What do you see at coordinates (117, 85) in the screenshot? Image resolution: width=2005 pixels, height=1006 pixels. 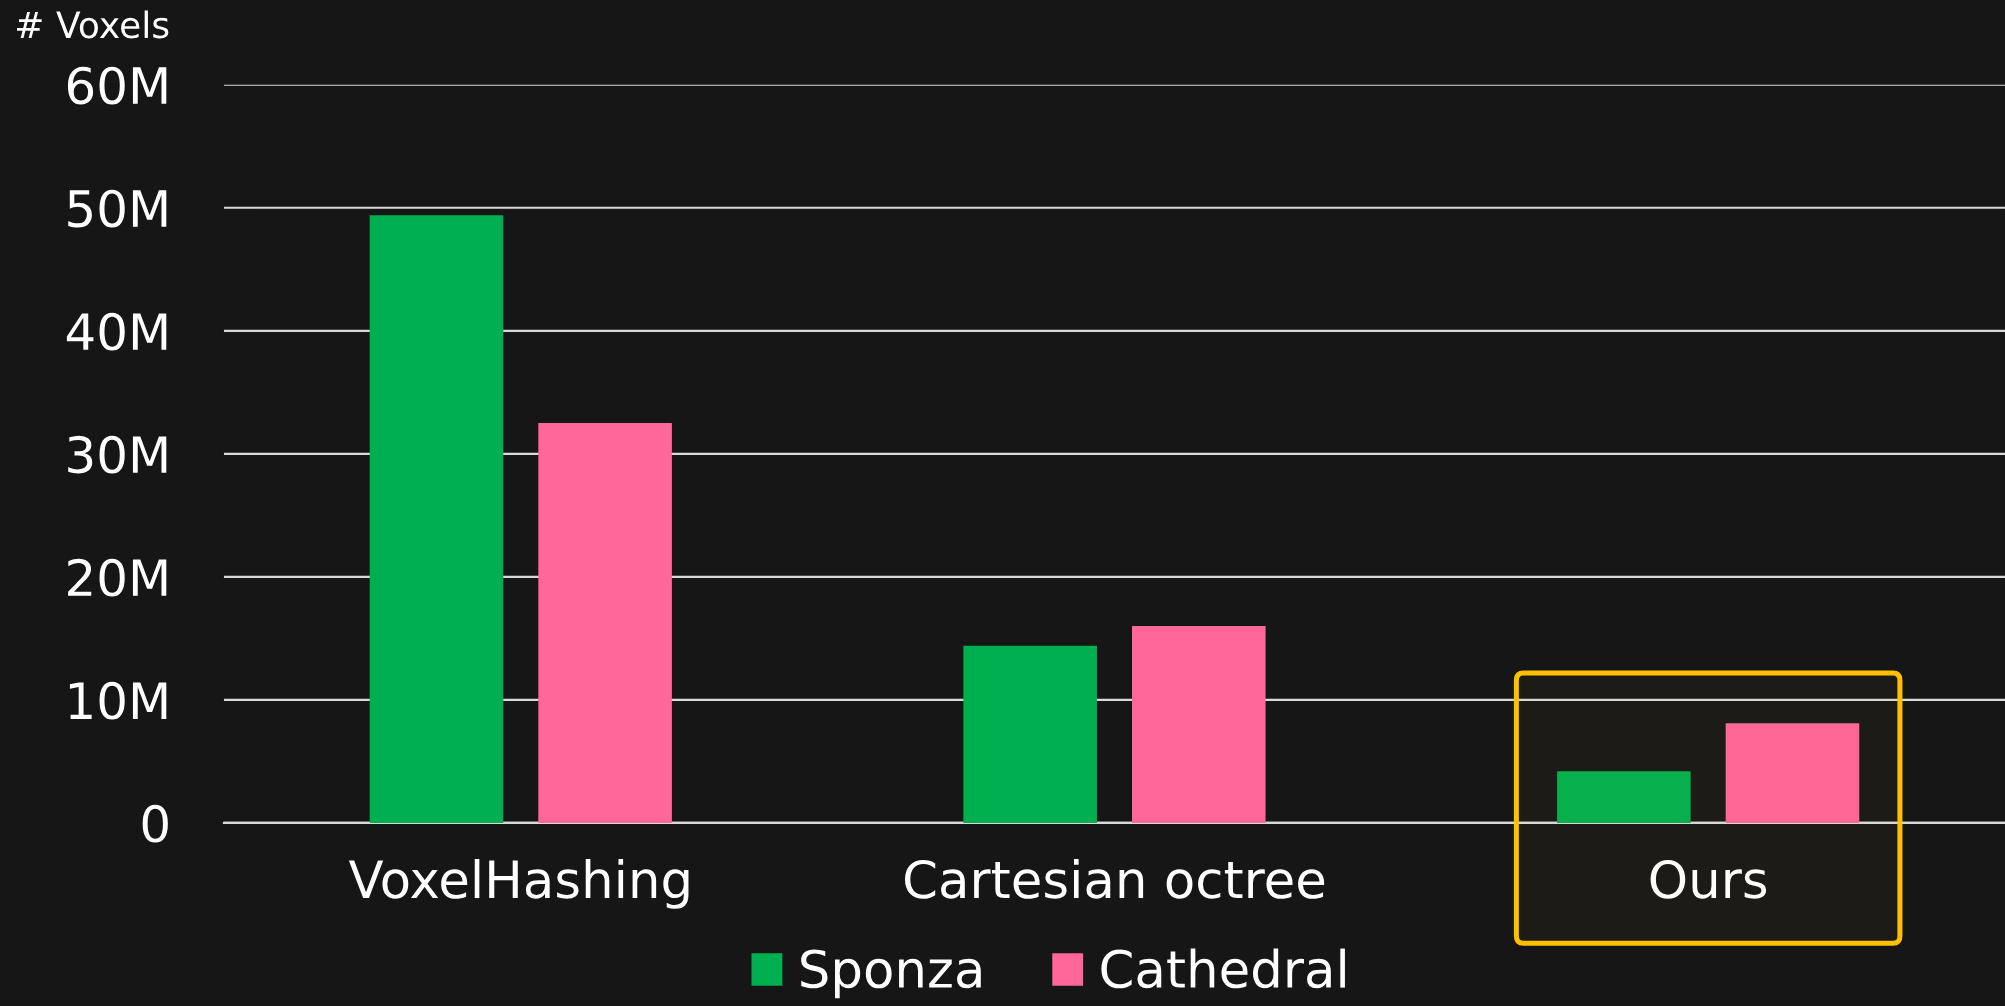 I see `y-tick-label: 60M` at bounding box center [117, 85].